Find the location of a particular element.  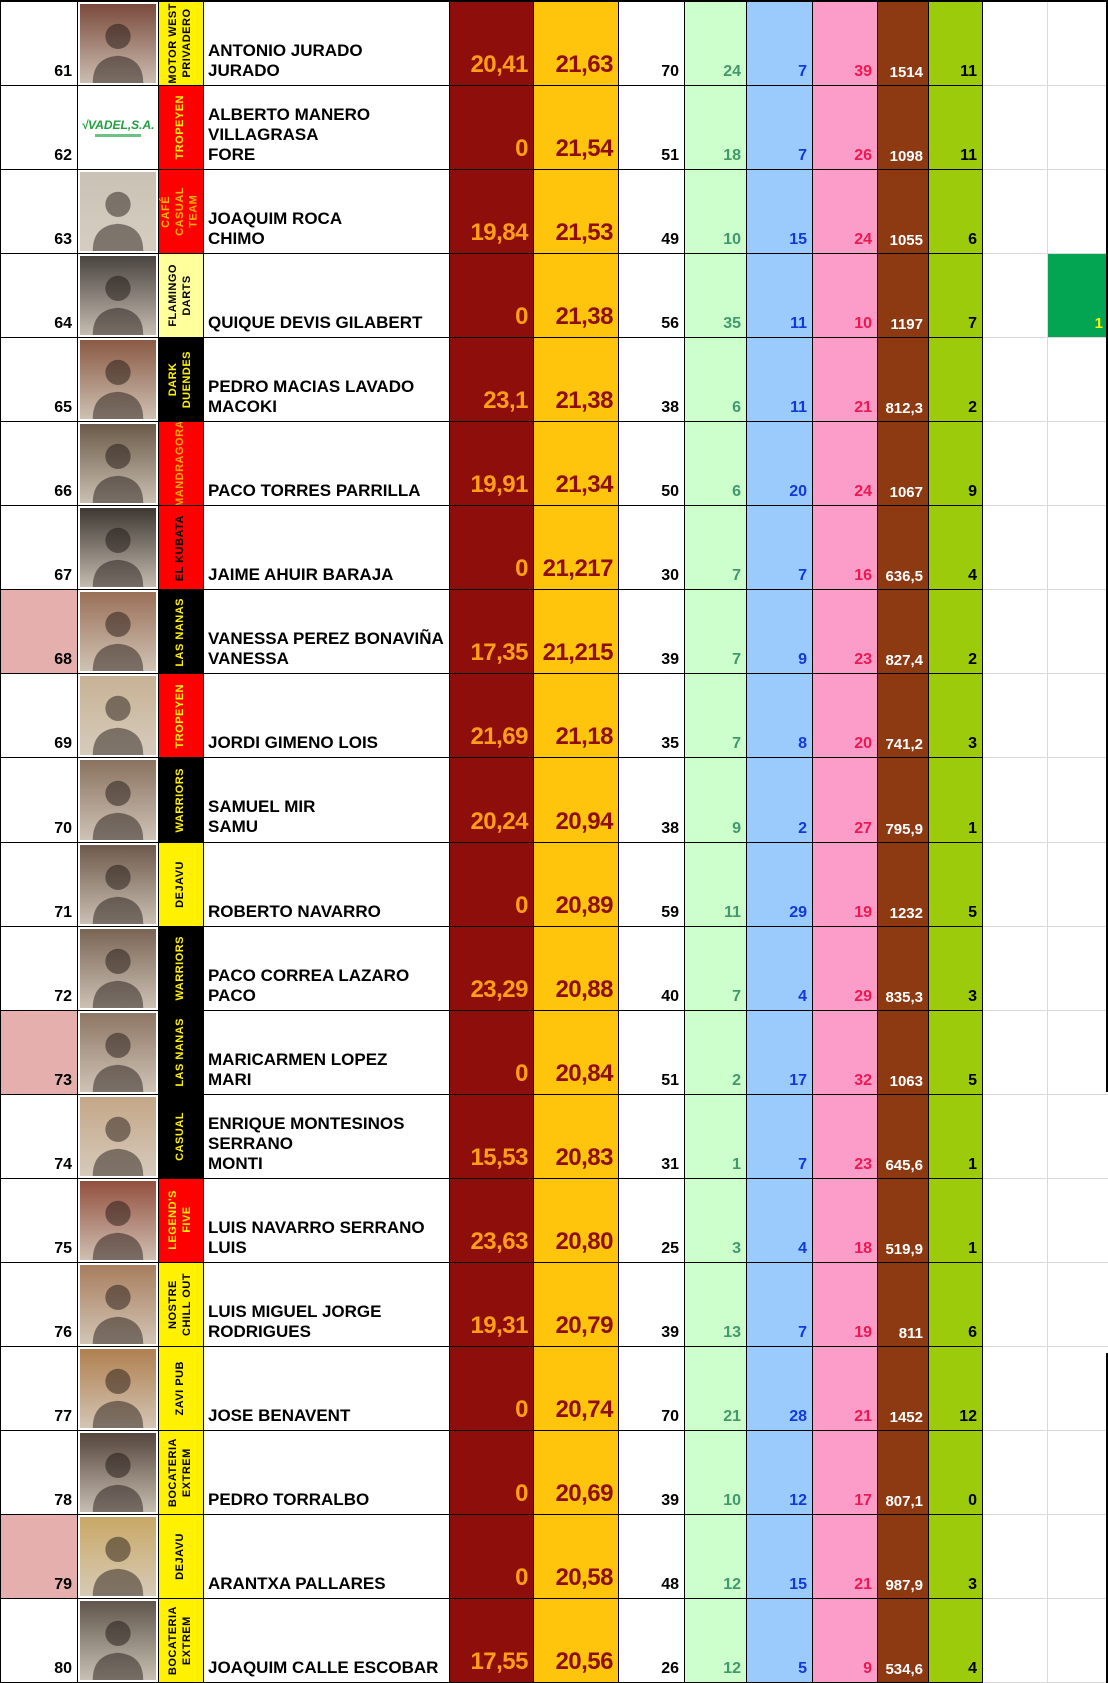

rank-cell: 77 is located at coordinates (39, 1388).